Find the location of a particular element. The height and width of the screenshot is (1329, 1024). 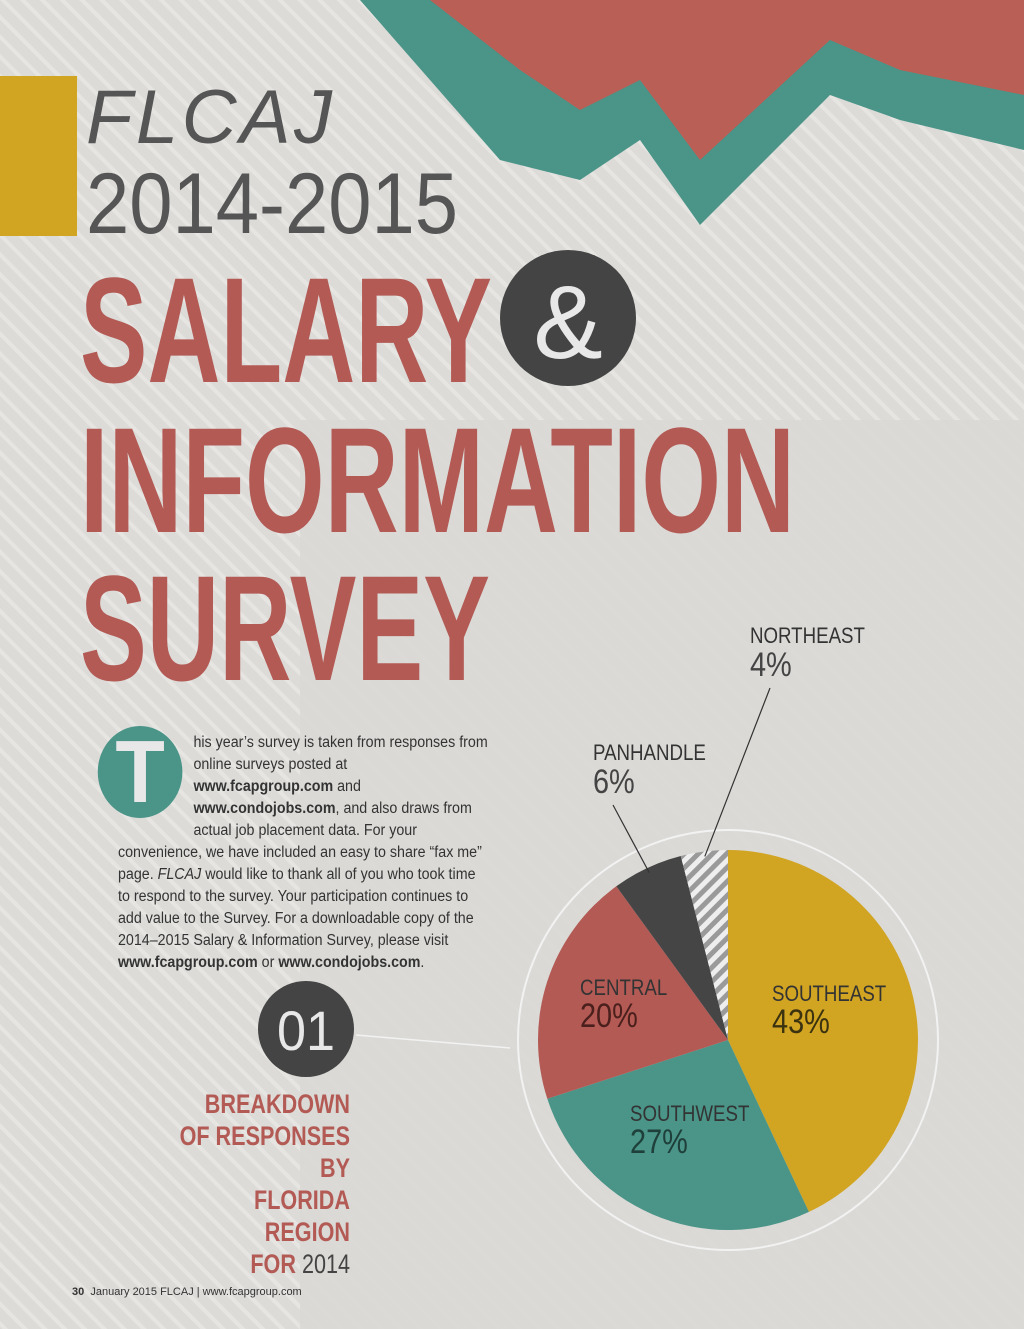

figure-number: 01 is located at coordinates (306, 1030).